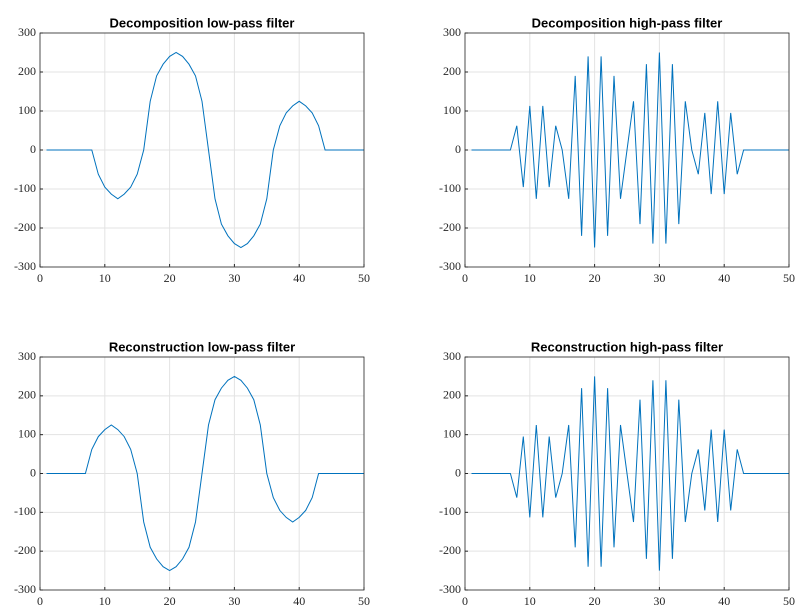  What do you see at coordinates (627, 22) in the screenshot?
I see `chart-title: Decomposition high-pass filter` at bounding box center [627, 22].